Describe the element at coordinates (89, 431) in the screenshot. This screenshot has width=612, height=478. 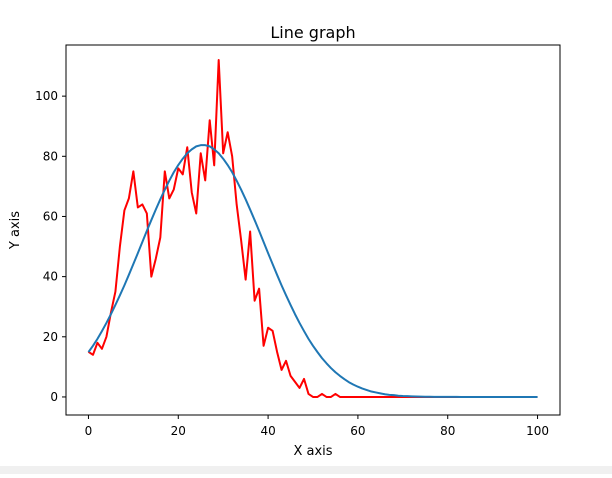
I see `x-tick-label: 0` at that location.